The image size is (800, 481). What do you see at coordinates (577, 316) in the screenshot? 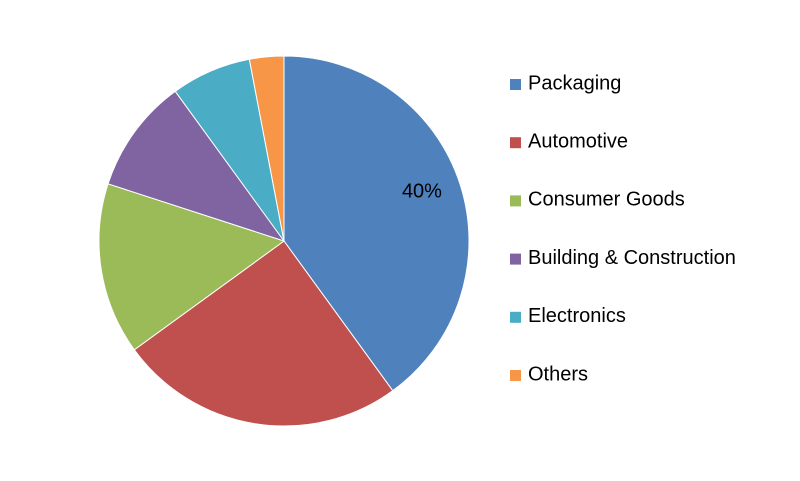
I see `legend-label: Electronics` at bounding box center [577, 316].